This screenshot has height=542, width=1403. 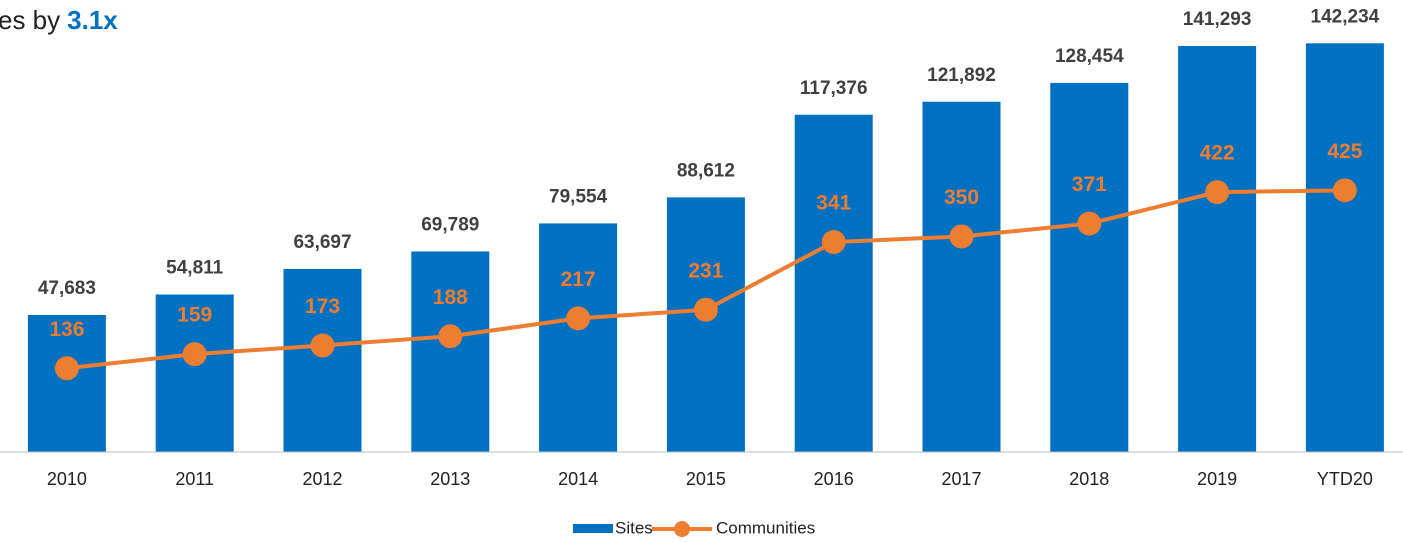 I want to click on legend-label: Sites, so click(x=634, y=527).